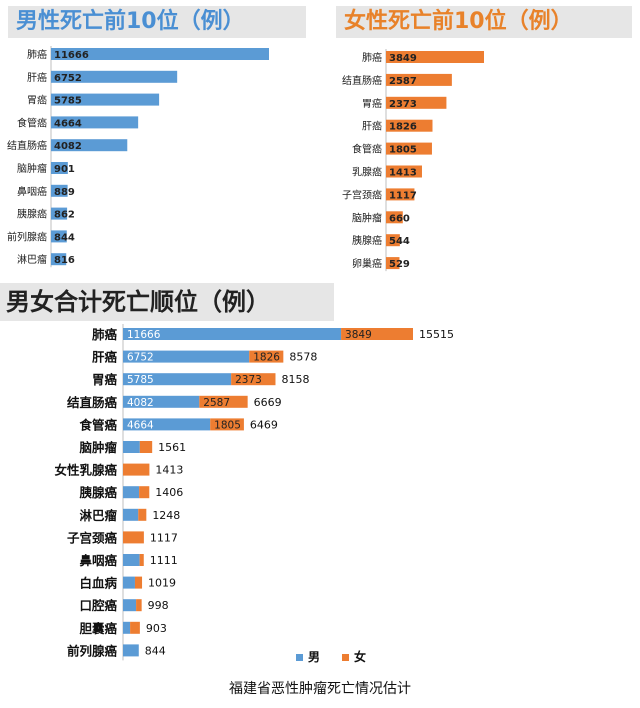 The width and height of the screenshot is (640, 708). What do you see at coordinates (140, 358) in the screenshot?
I see `male-value-label: 6752` at bounding box center [140, 358].